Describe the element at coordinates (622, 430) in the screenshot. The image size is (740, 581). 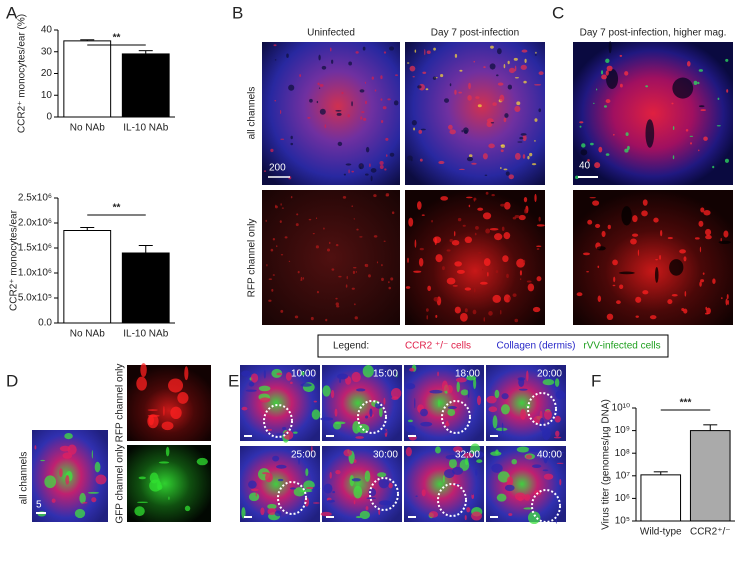
I see `y-tick-label: 10⁹` at that location.